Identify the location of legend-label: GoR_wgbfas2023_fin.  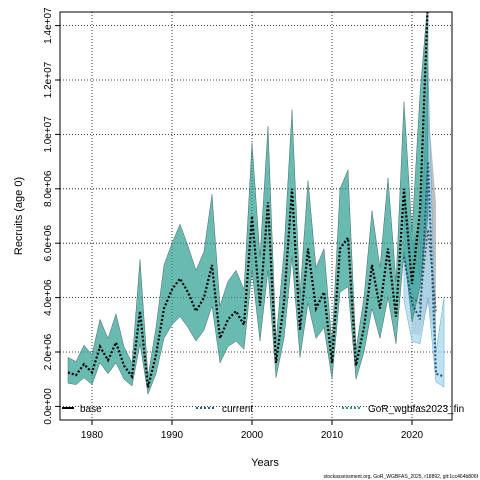
(416, 409).